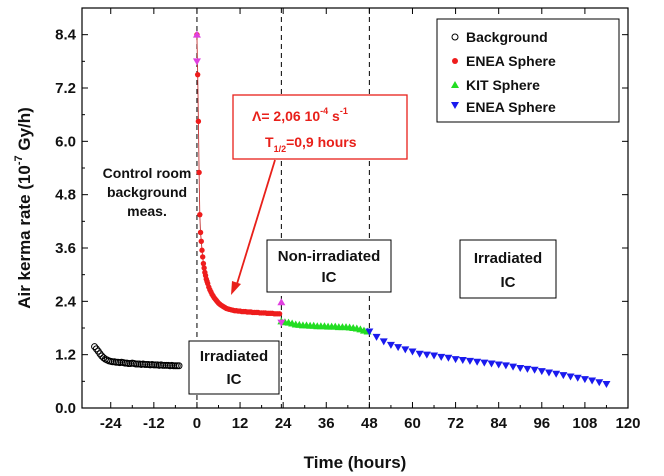 The width and height of the screenshot is (664, 476). I want to click on irradiated-left-line2: IC, so click(234, 379).